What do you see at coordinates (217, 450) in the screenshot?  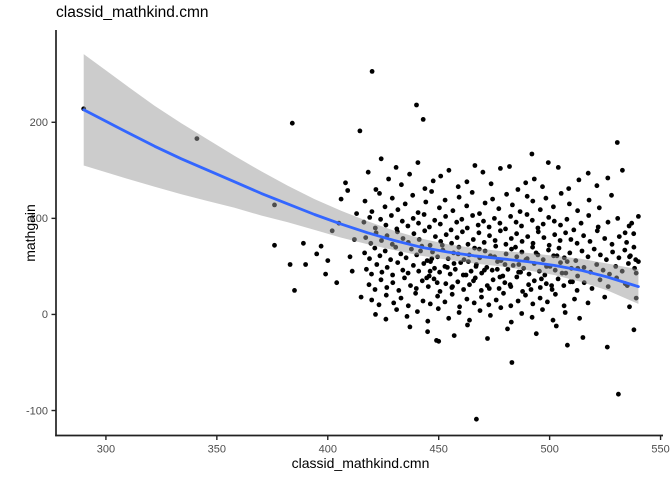 I see `x-tick-label: 350` at bounding box center [217, 450].